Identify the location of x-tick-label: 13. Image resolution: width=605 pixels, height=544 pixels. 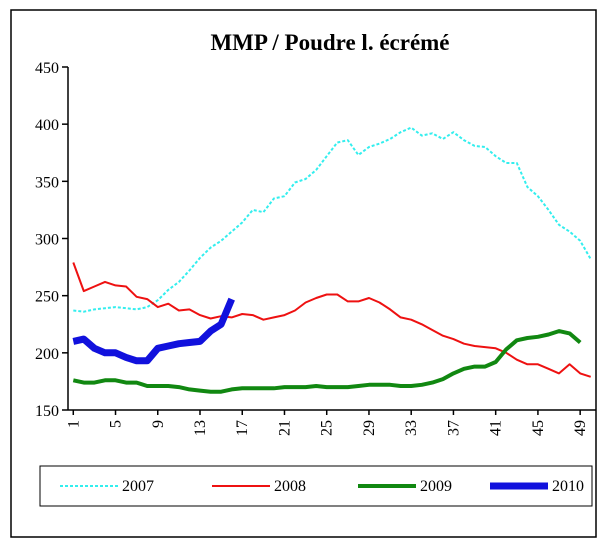
(200, 428).